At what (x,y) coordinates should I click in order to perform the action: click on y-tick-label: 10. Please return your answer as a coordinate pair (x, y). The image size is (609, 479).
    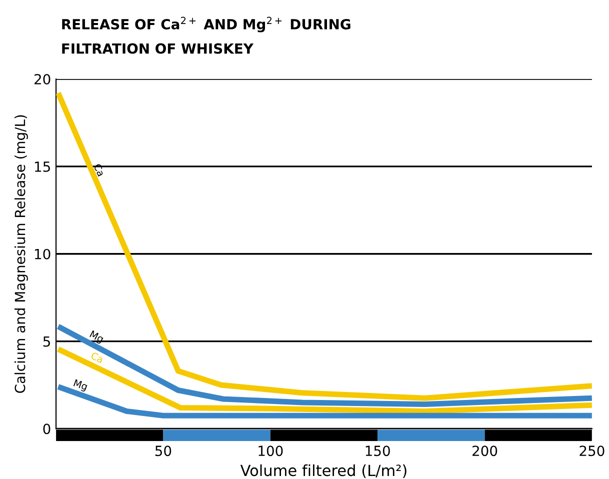
    Looking at the image, I should click on (42, 254).